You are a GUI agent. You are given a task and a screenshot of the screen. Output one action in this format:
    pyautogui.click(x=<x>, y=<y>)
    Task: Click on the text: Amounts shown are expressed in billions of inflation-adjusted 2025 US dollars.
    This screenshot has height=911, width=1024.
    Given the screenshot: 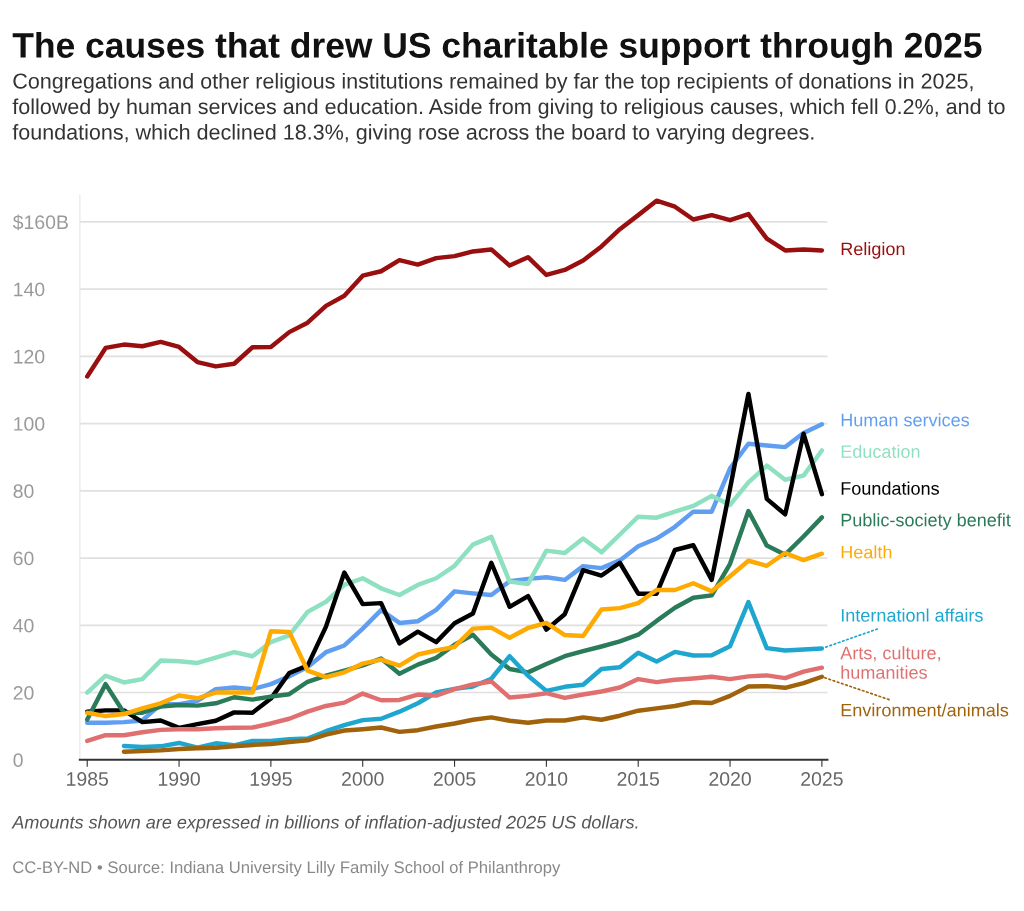 What is the action you would take?
    pyautogui.click(x=324, y=824)
    